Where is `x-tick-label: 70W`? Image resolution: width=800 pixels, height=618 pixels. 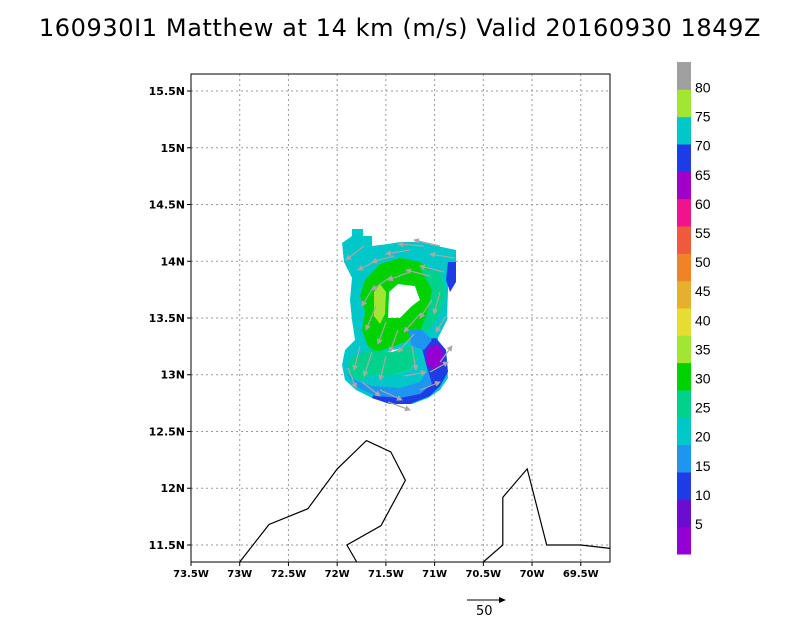 x-tick-label: 70W is located at coordinates (532, 574).